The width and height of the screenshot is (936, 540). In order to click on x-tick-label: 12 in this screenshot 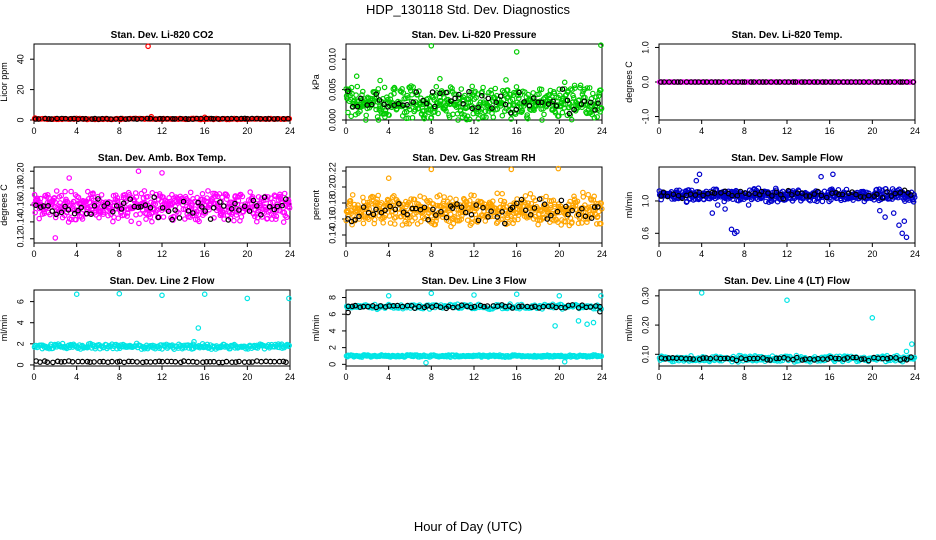, I will do `click(162, 254)`.